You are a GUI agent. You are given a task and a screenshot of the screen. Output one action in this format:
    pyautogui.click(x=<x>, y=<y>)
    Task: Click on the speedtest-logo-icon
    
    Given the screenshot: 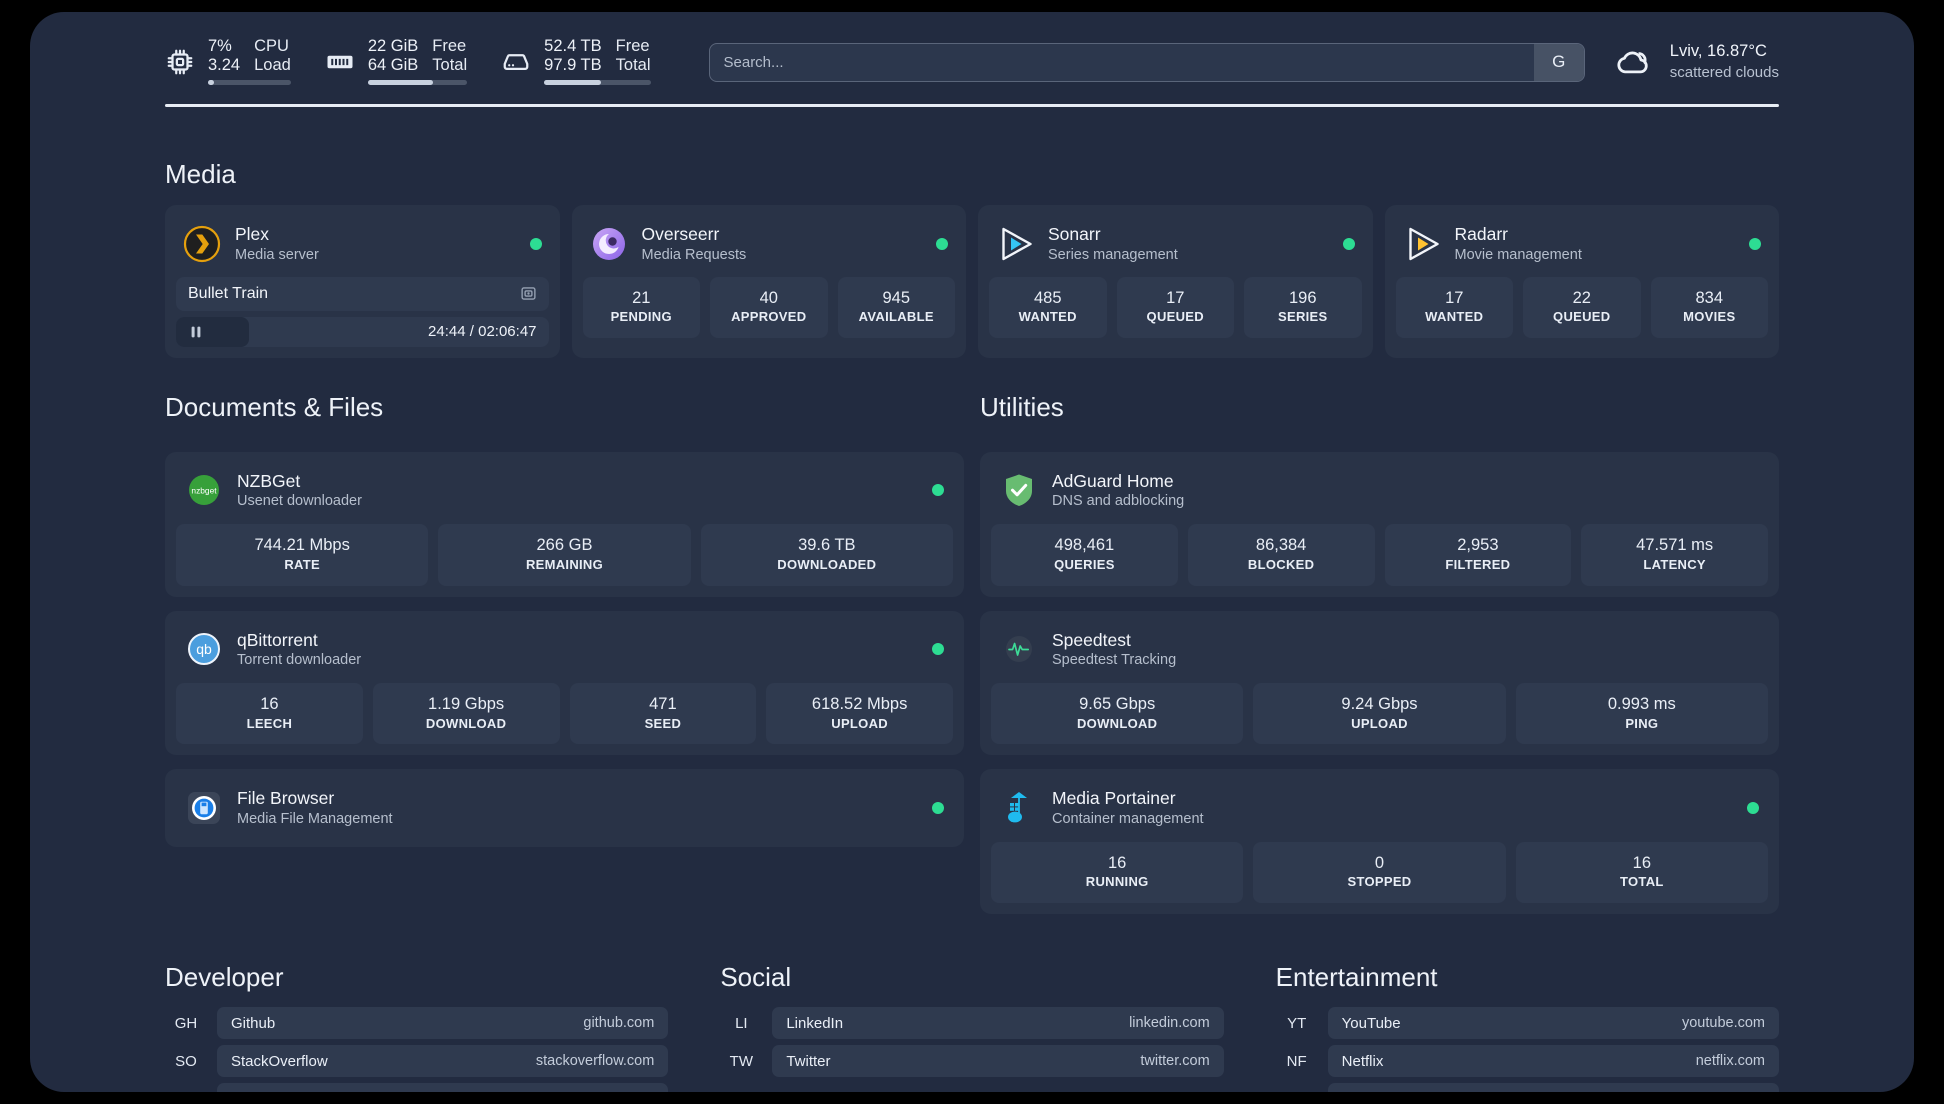 What is the action you would take?
    pyautogui.click(x=1019, y=649)
    